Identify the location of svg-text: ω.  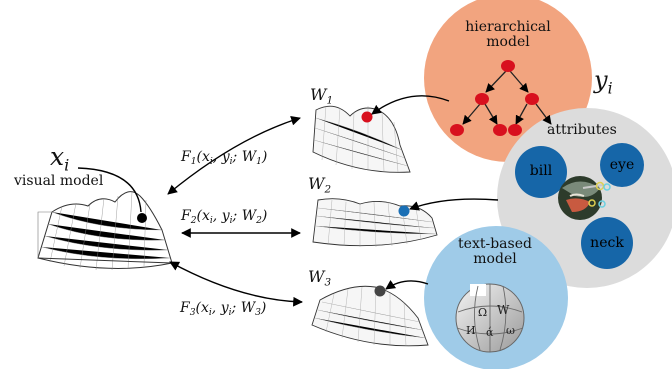
(510, 330).